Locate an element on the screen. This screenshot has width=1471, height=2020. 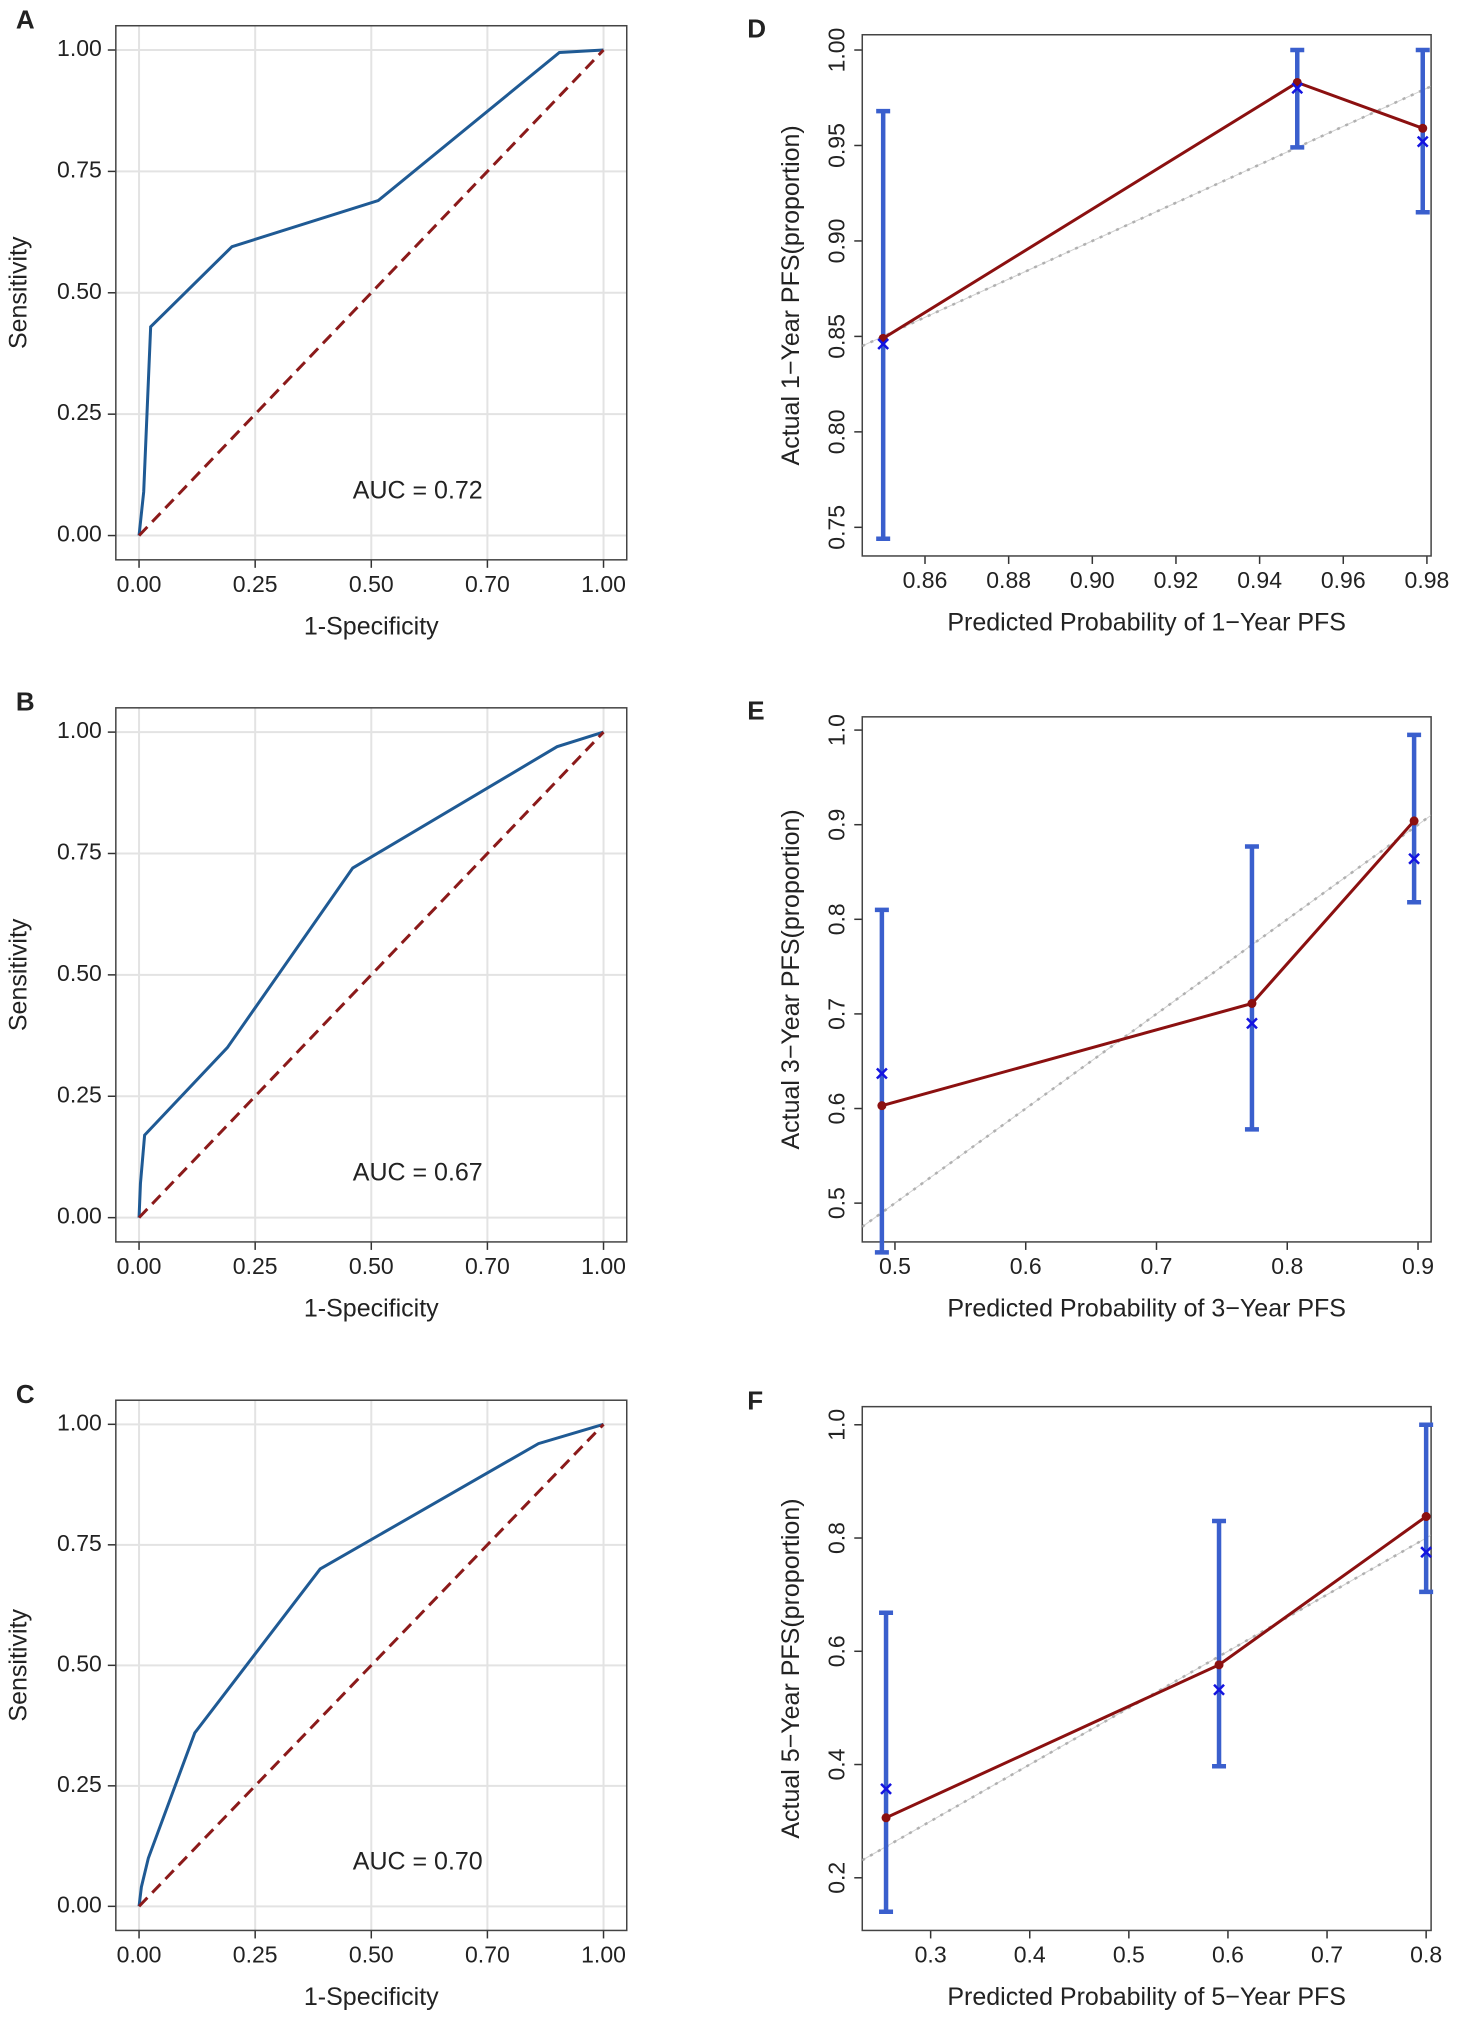
y-tick-label: 0.9 is located at coordinates (836, 825).